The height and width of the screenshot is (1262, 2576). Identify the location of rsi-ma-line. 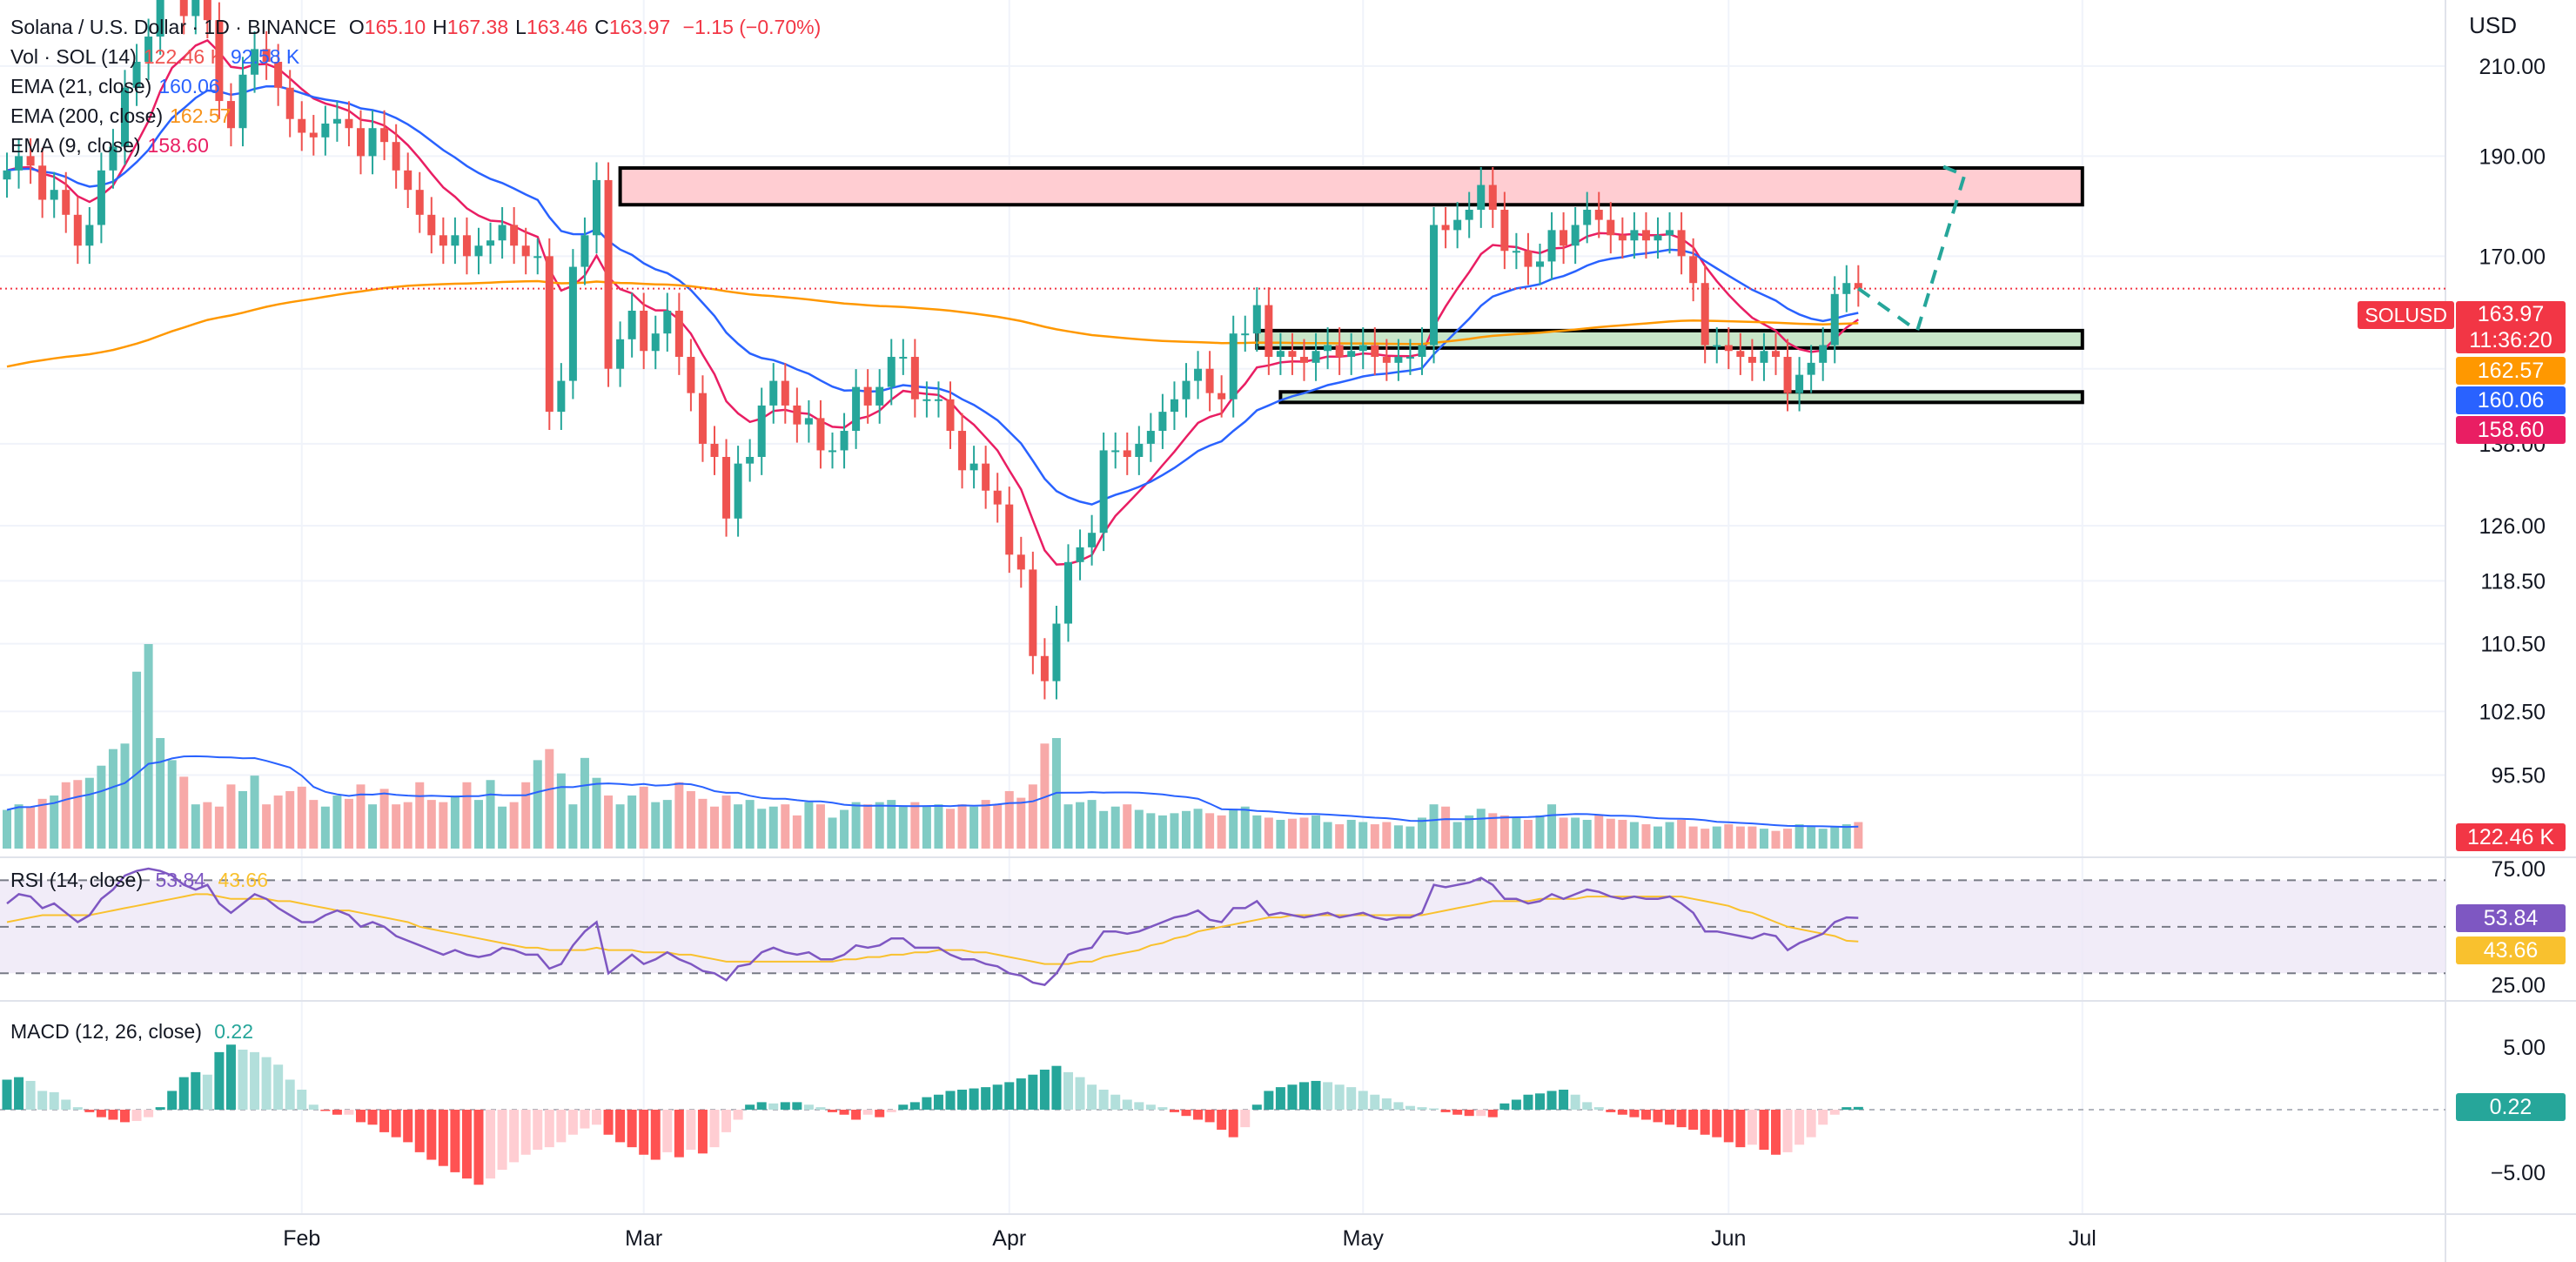
(932, 929).